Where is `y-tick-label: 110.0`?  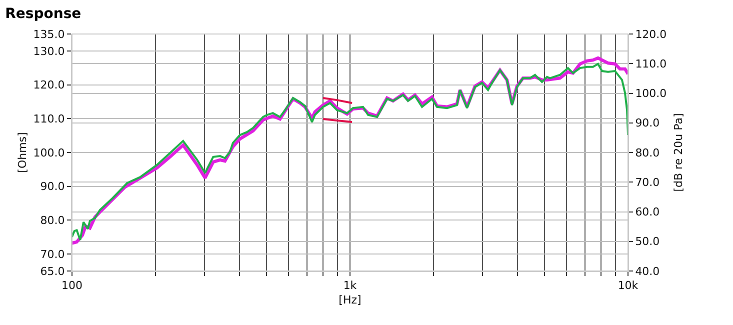
y-tick-label: 110.0 is located at coordinates (49, 119).